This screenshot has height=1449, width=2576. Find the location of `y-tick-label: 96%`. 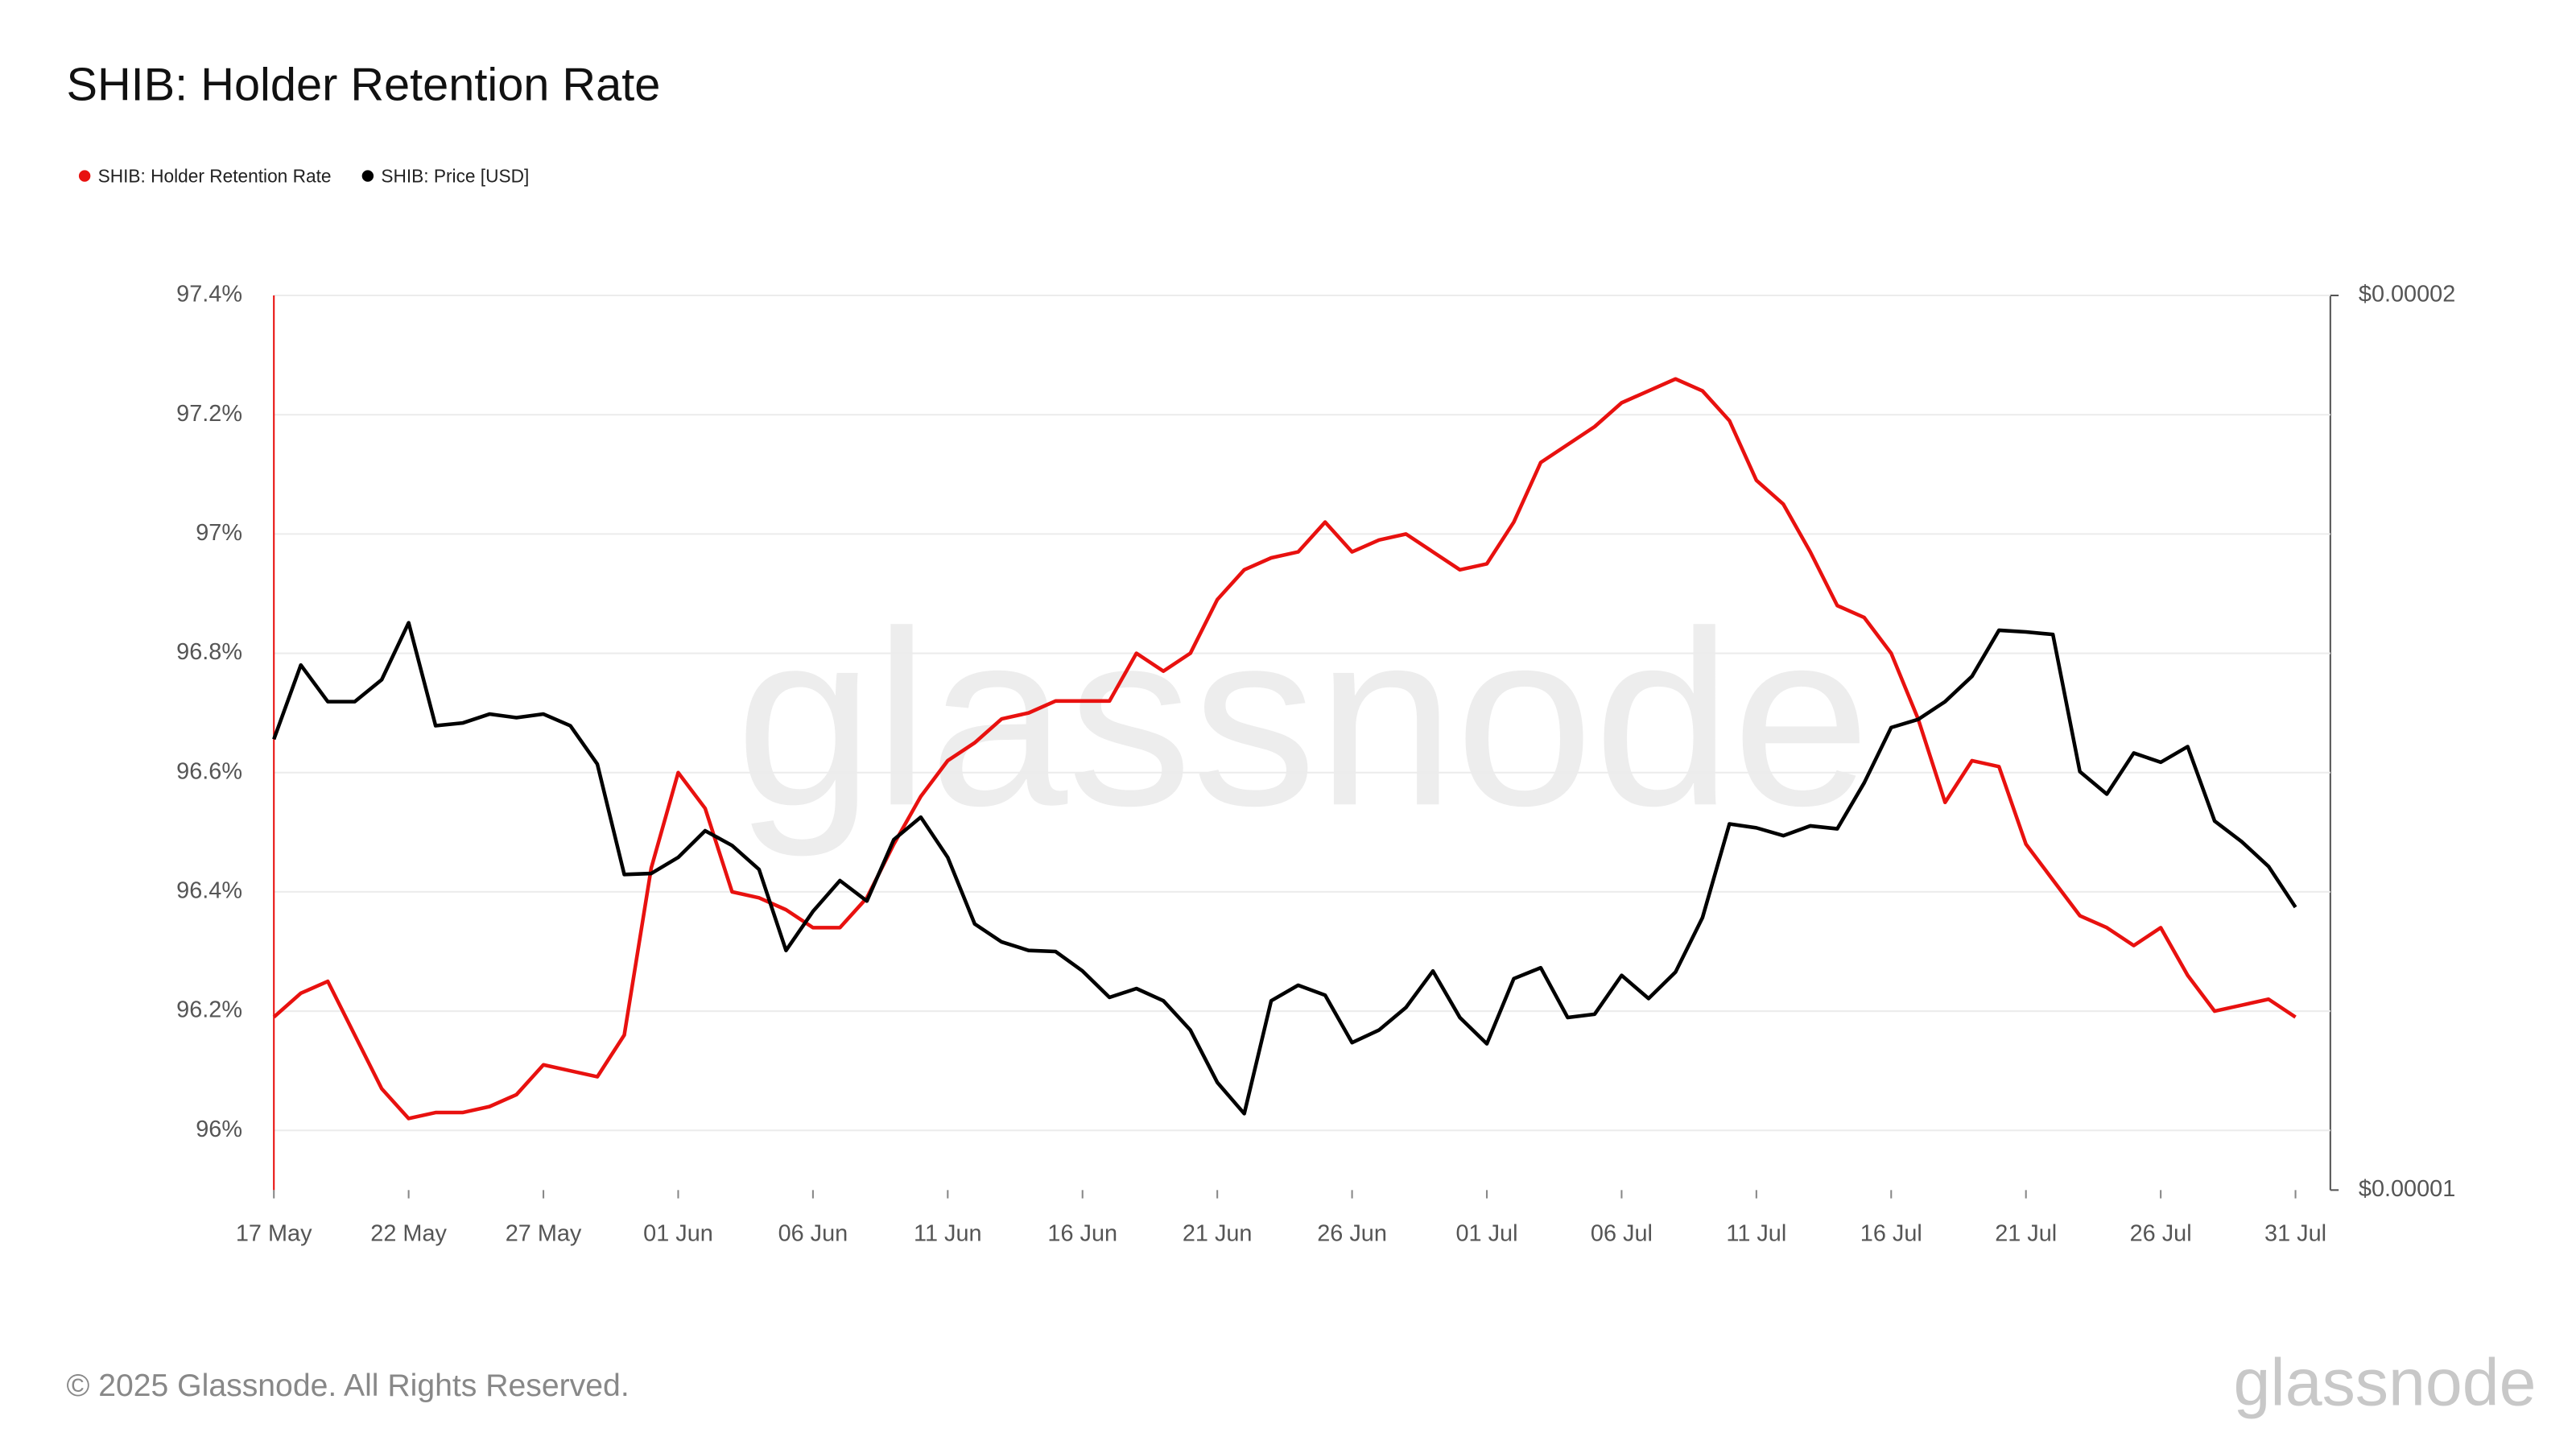

y-tick-label: 96% is located at coordinates (219, 1129).